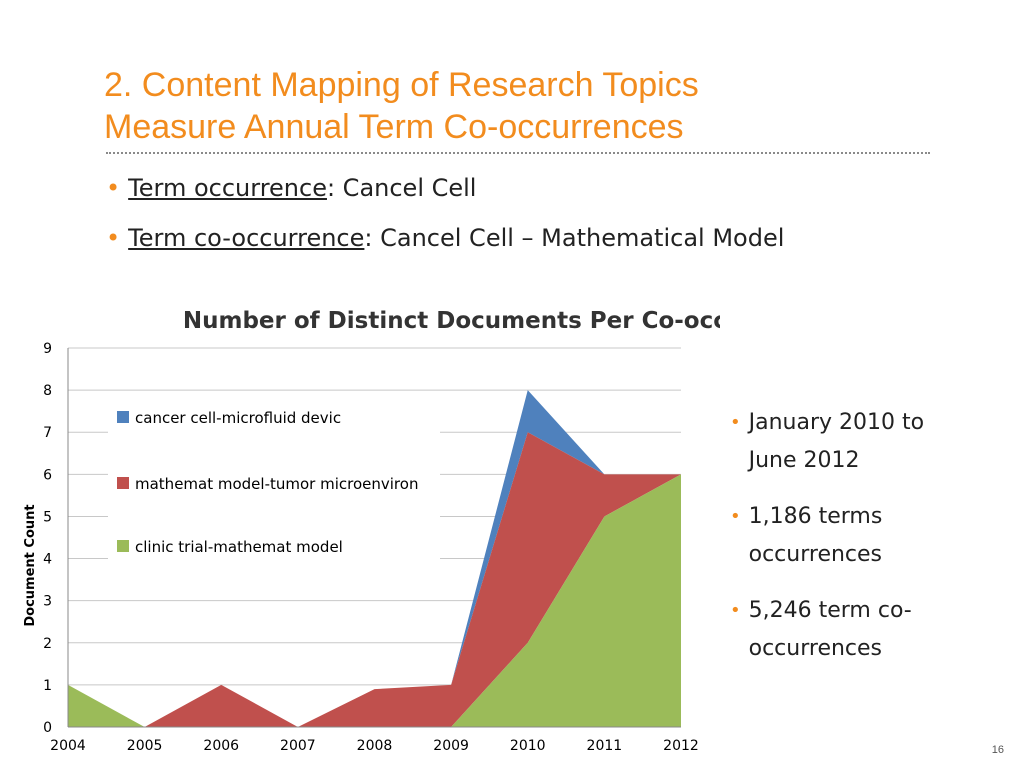 This screenshot has height=768, width=1024. I want to click on bullet-item: • Term occurrence: Cancel Cell, so click(516, 195).